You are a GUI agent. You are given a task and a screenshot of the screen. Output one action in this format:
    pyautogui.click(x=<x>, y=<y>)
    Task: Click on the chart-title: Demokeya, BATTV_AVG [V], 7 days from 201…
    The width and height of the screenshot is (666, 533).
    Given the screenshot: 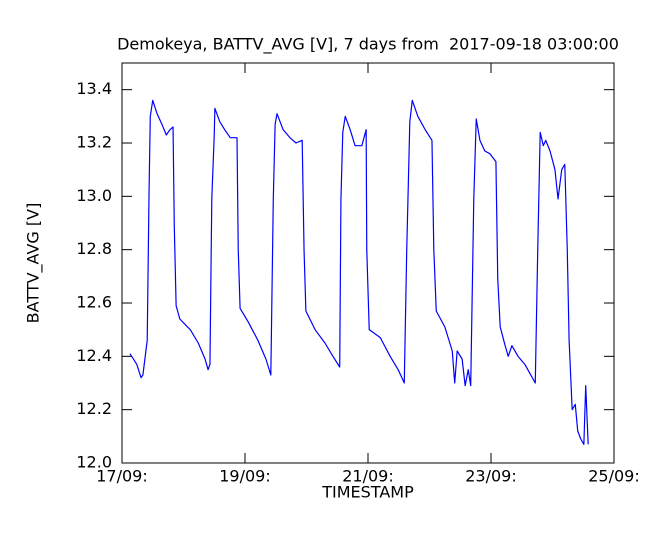 What is the action you would take?
    pyautogui.click(x=368, y=45)
    